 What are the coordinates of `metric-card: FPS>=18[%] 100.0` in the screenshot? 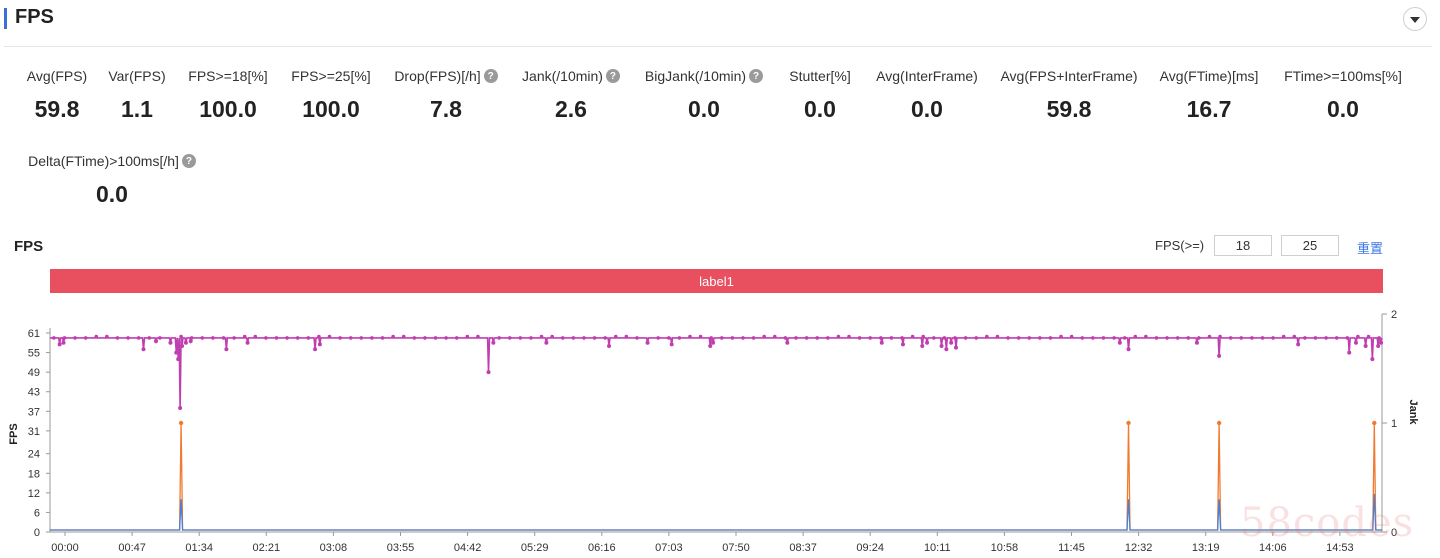 It's located at (228, 95).